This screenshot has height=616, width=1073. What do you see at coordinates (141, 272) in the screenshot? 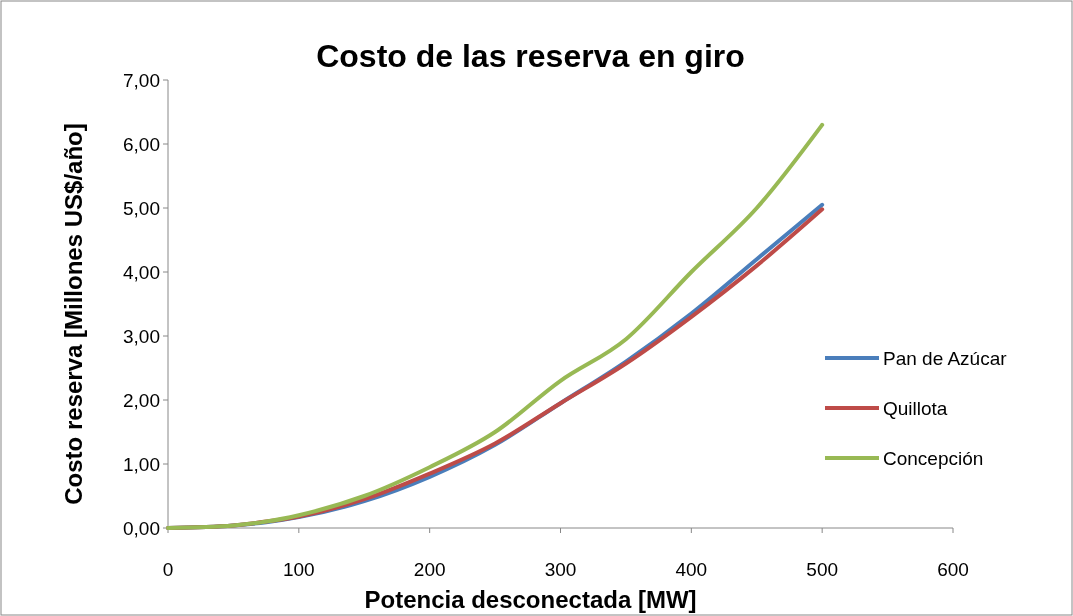
I see `y-tick-label: 4,00` at bounding box center [141, 272].